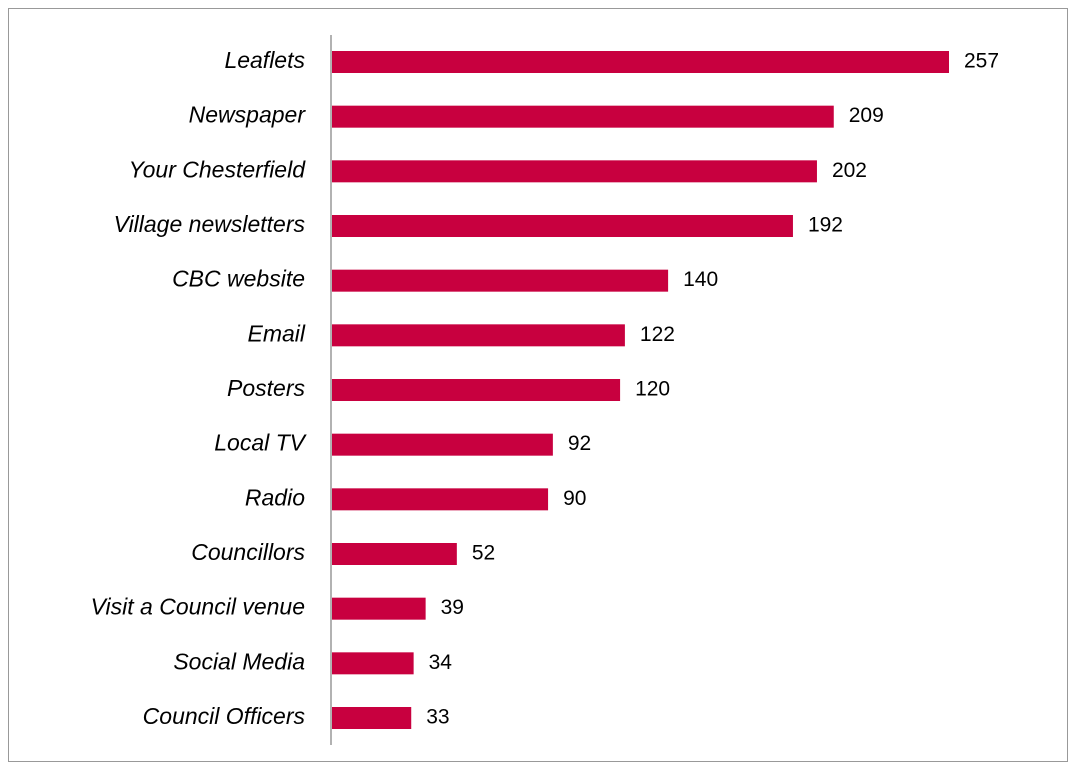  I want to click on value-label: 92, so click(579, 443).